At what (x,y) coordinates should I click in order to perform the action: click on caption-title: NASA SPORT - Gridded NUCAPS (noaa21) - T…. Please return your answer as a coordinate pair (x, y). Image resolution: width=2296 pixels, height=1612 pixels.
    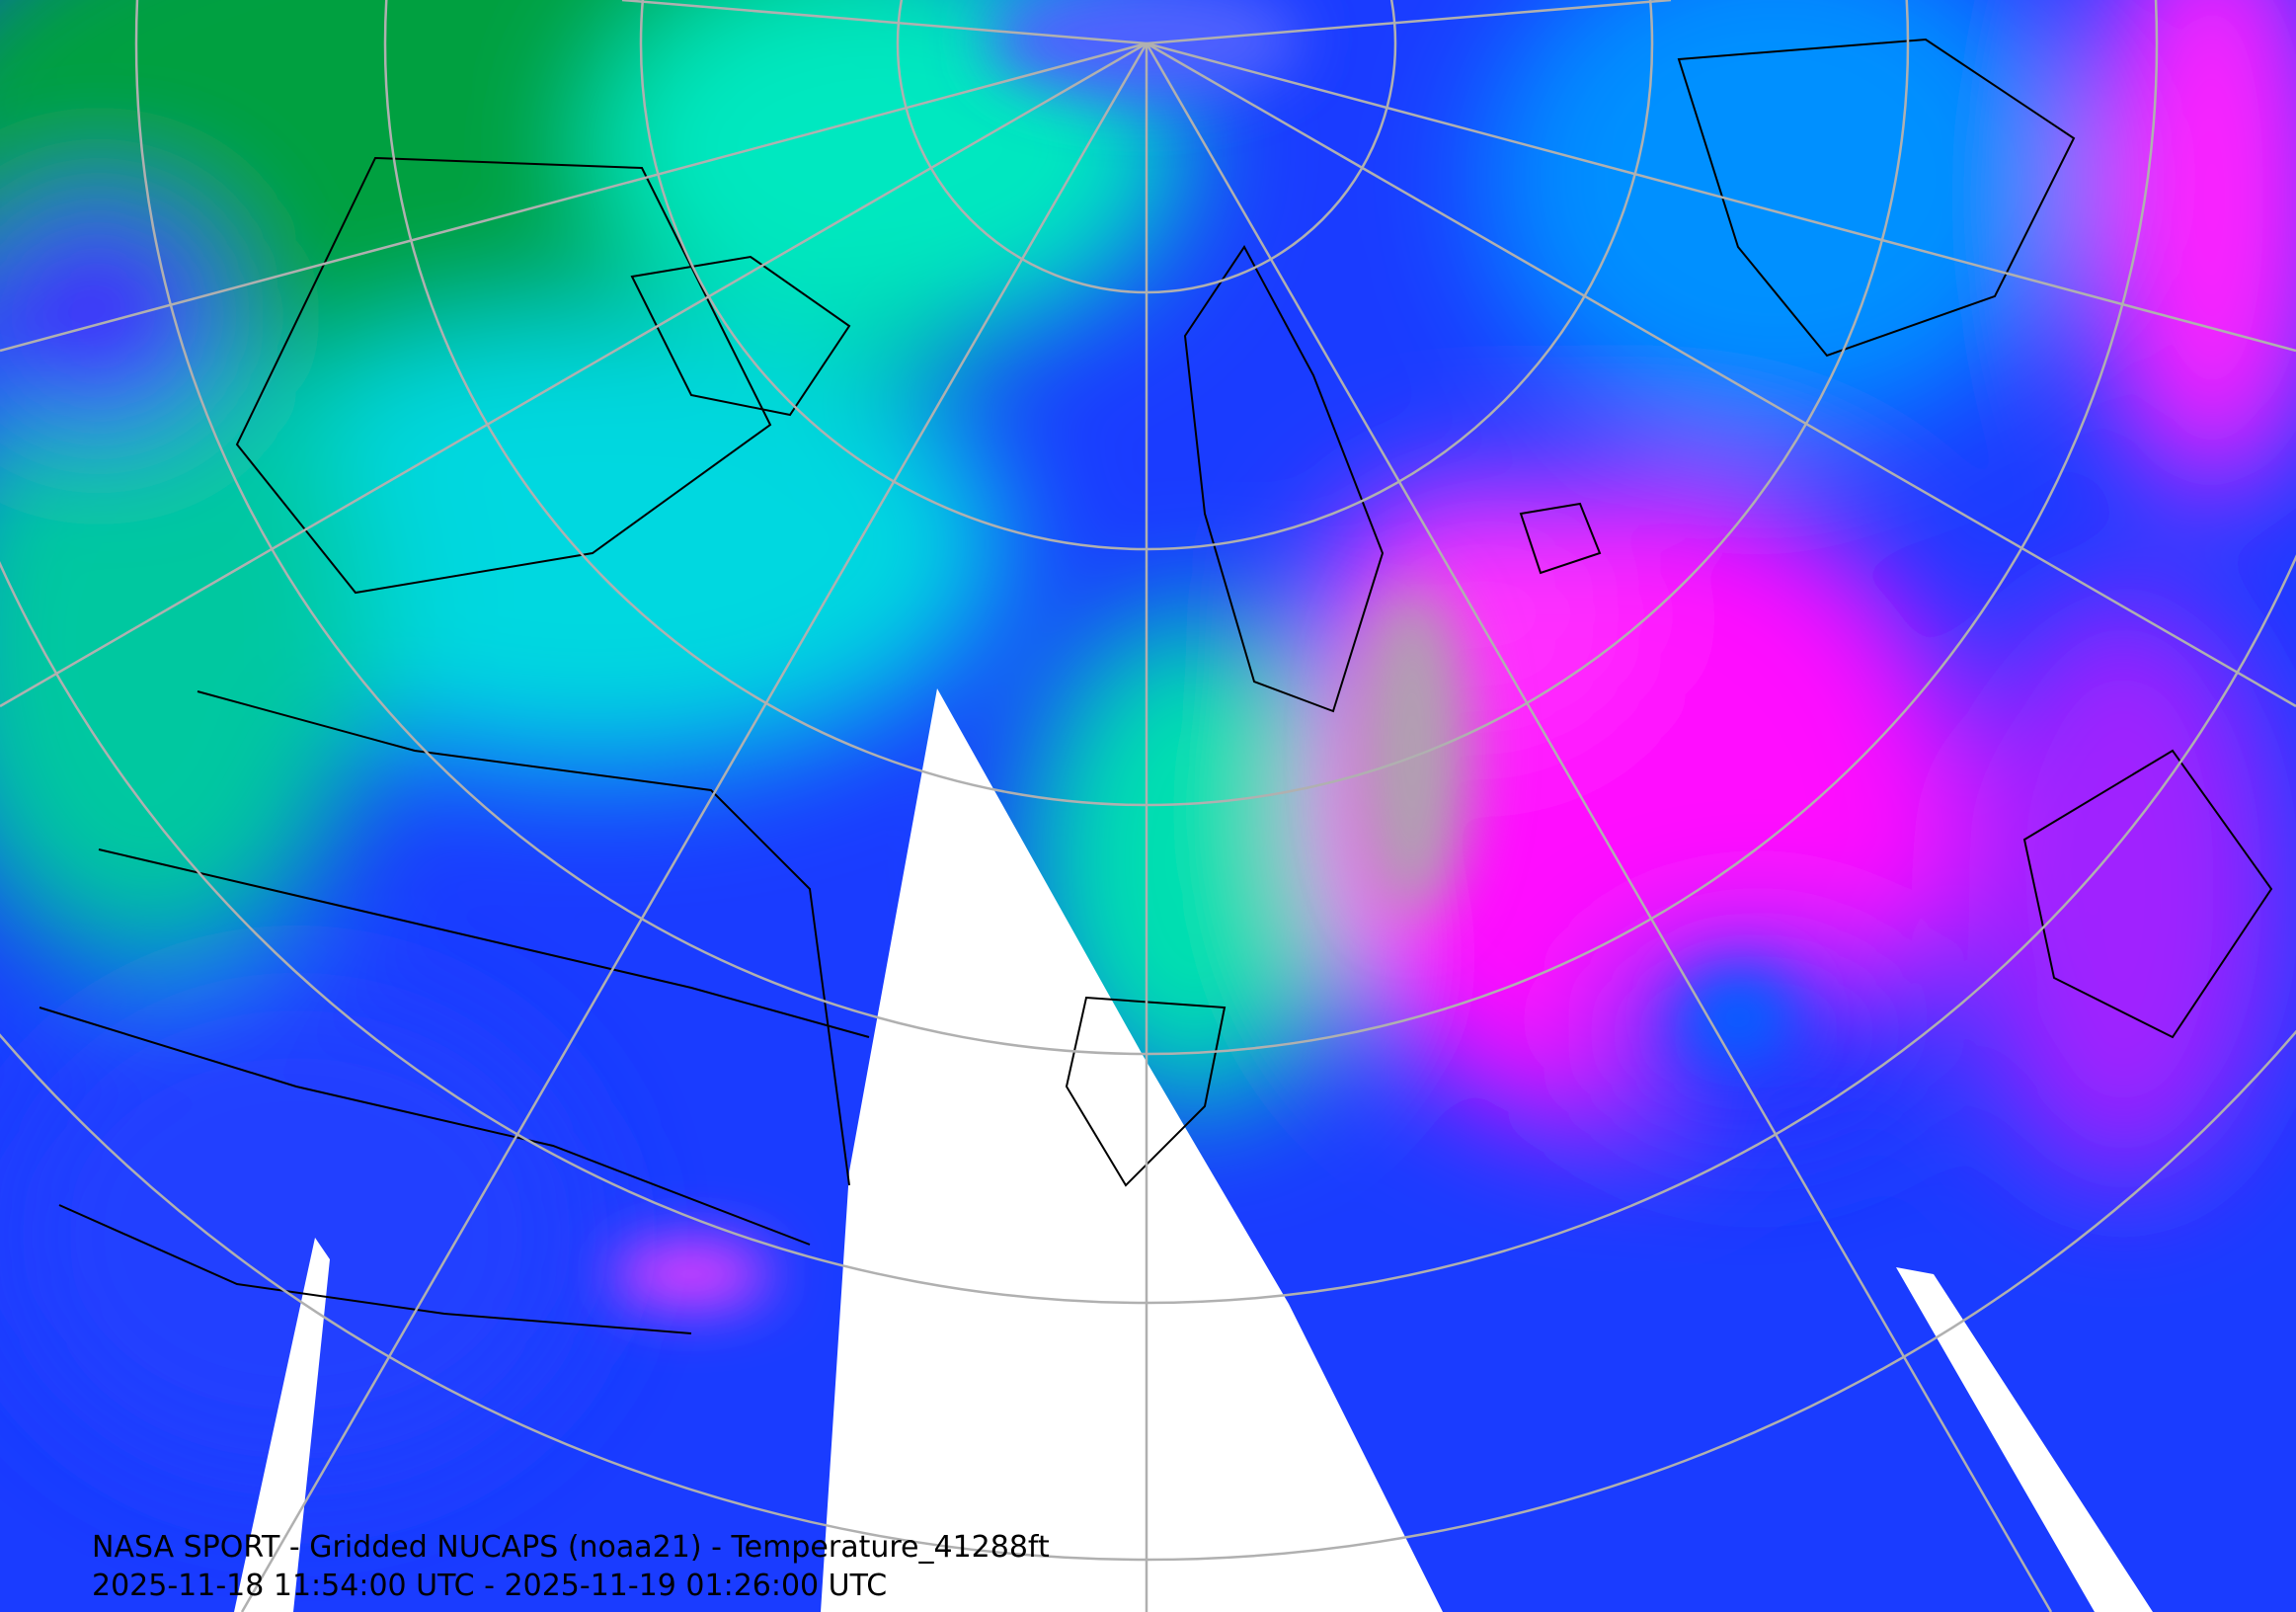
    Looking at the image, I should click on (571, 1547).